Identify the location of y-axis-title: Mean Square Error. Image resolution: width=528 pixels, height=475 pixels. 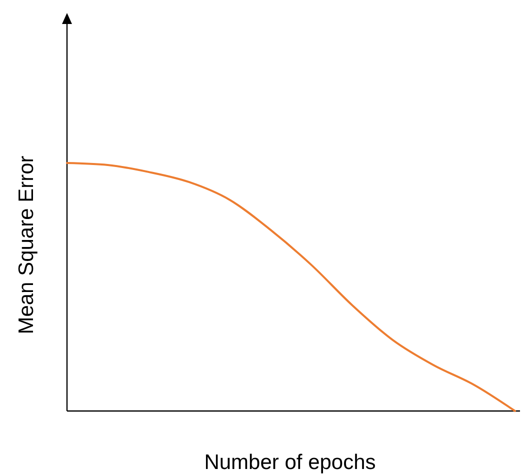
(26, 245).